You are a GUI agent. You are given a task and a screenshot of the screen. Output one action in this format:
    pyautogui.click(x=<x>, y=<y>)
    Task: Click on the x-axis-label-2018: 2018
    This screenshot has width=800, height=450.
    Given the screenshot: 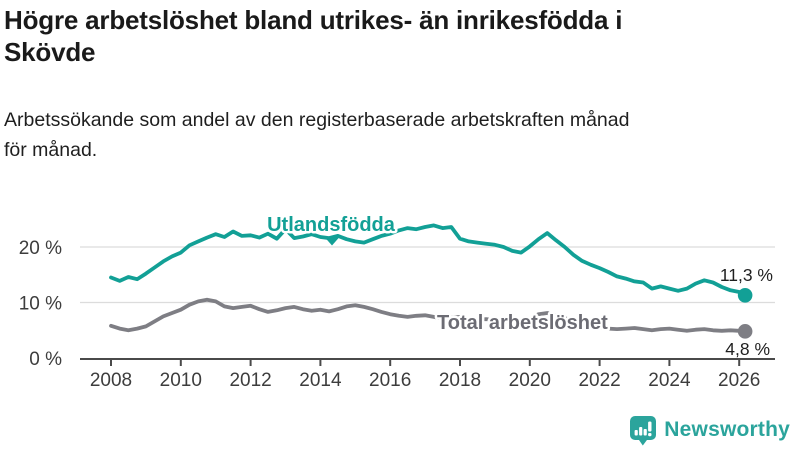 What is the action you would take?
    pyautogui.click(x=460, y=380)
    